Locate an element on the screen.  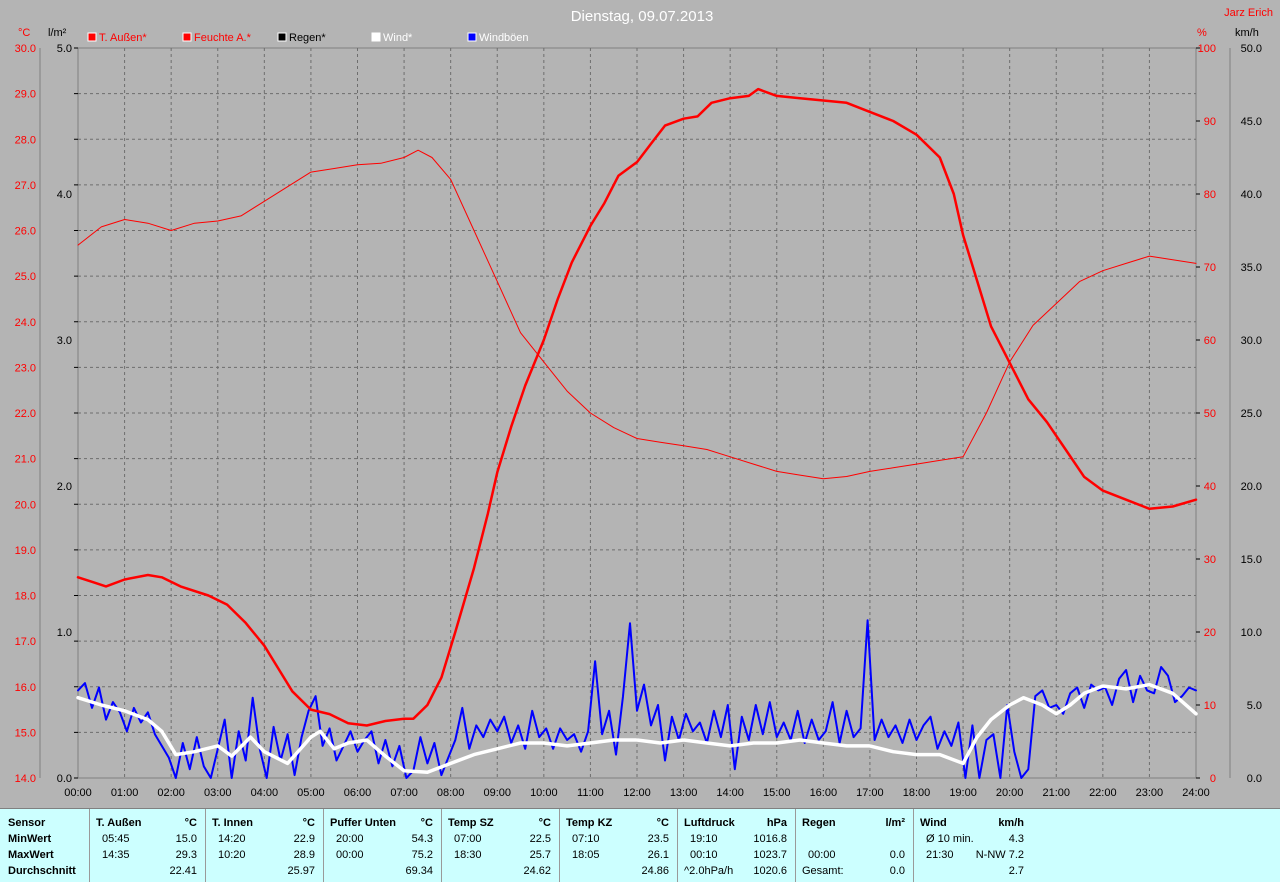
stats-max-value: 25.7 is located at coordinates (540, 855).